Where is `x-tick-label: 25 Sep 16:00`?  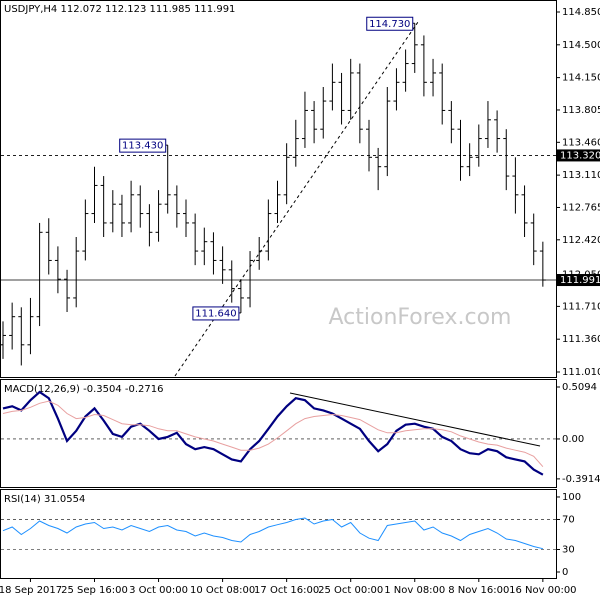
x-tick-label: 25 Sep 16:00 is located at coordinates (94, 590).